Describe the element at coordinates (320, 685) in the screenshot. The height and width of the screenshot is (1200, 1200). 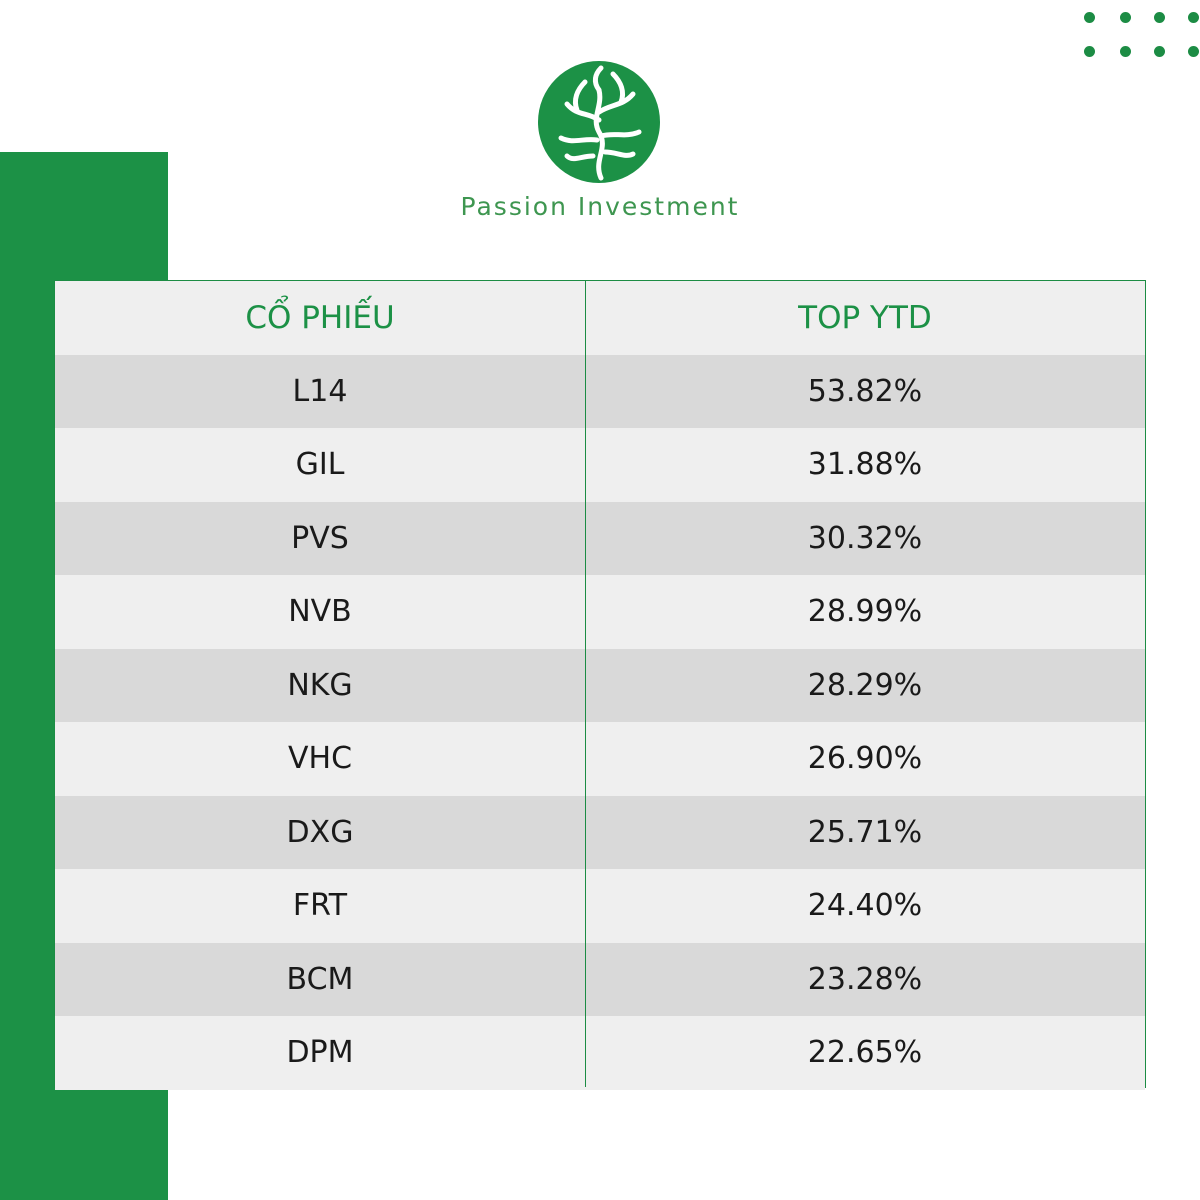
I see `ticker-cell: NKG` at that location.